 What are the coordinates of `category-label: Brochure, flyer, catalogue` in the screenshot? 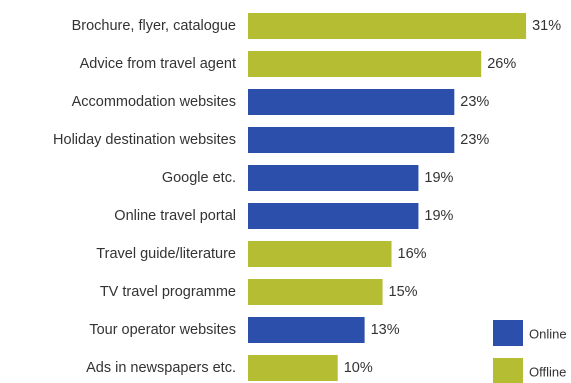 It's located at (154, 26).